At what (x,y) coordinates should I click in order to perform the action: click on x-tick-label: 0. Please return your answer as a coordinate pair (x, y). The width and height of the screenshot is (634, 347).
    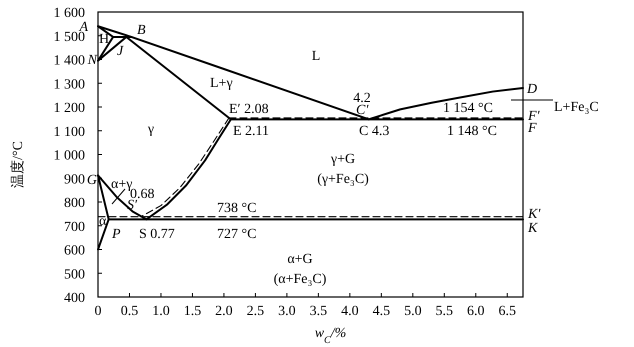
    Looking at the image, I should click on (98, 311).